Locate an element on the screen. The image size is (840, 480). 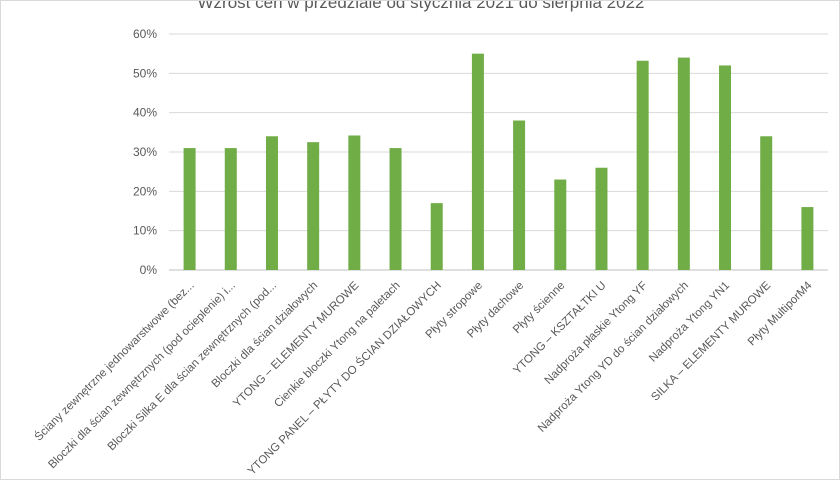
x-tick-label: YTONG PANEL – PŁYTY DO ŚCIAN DZIAŁOWYCH is located at coordinates (344, 378).